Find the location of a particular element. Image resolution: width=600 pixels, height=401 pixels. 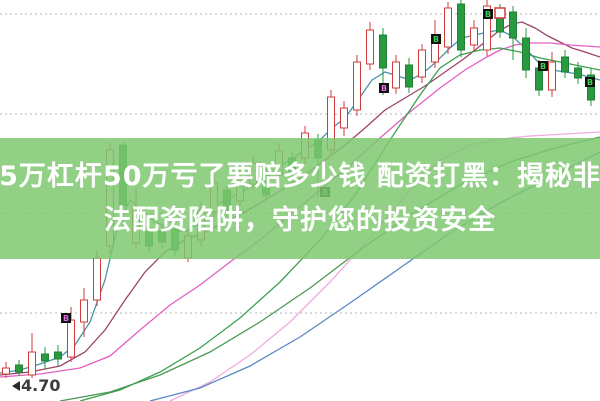

left-arrow-icon is located at coordinates (16, 385).